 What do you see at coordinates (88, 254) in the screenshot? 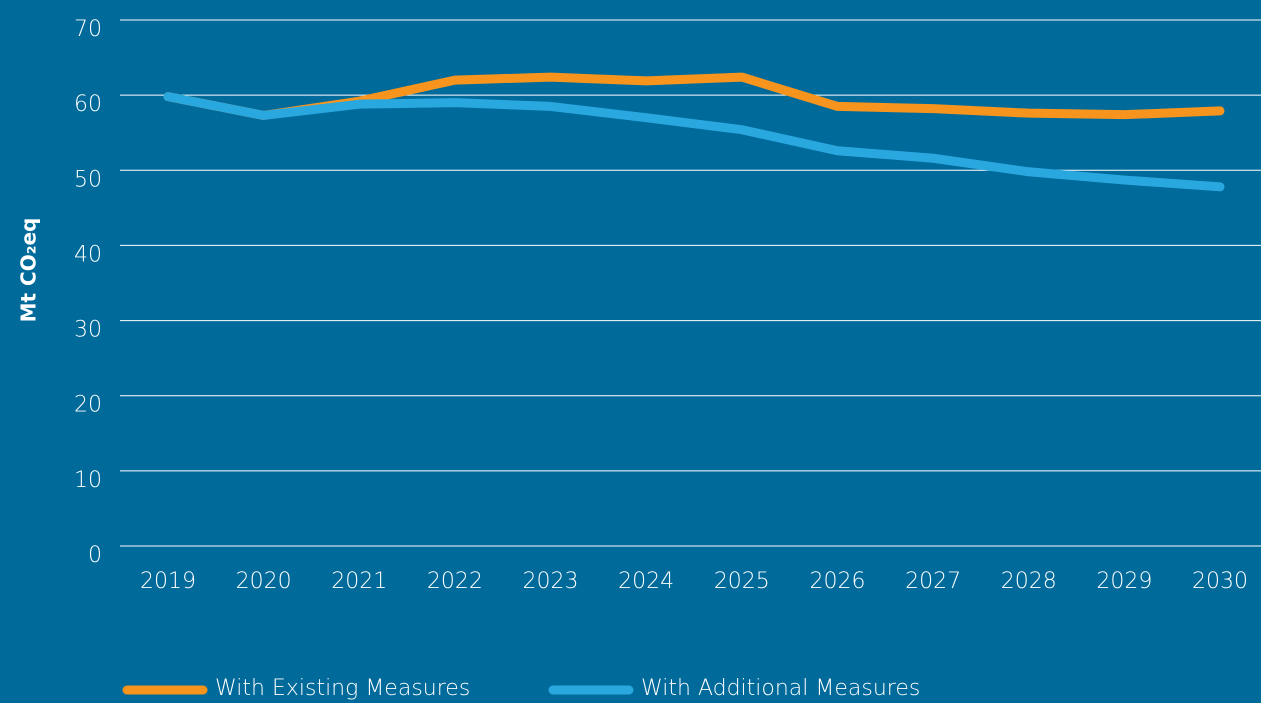
I see `y-tick-label: 40` at bounding box center [88, 254].